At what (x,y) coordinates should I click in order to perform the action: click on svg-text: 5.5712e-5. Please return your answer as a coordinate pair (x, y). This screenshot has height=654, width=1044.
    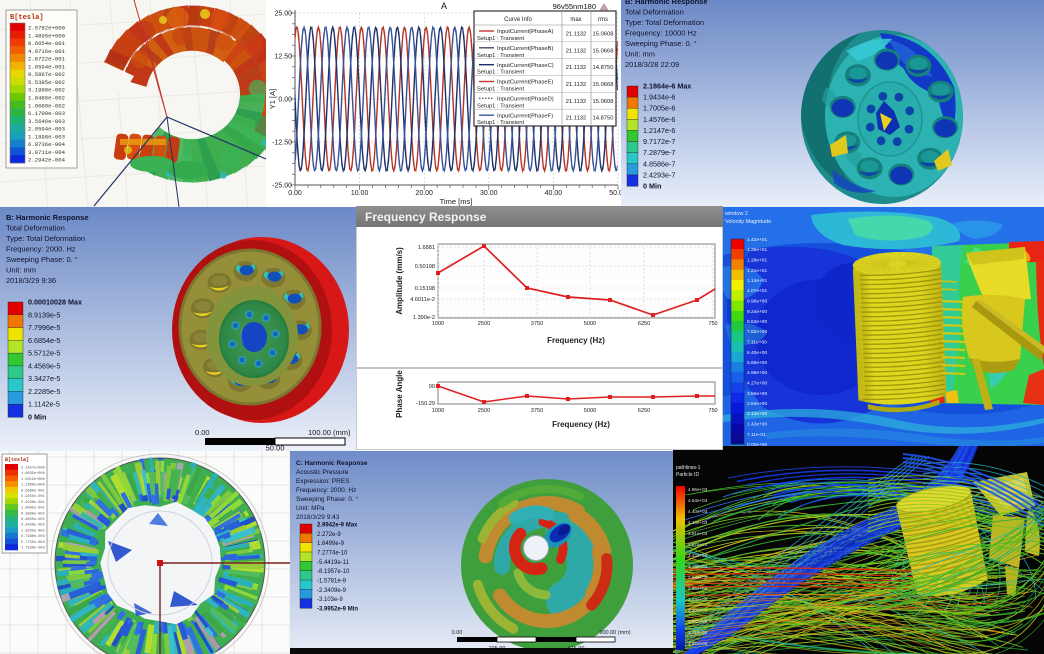
    Looking at the image, I should click on (44, 353).